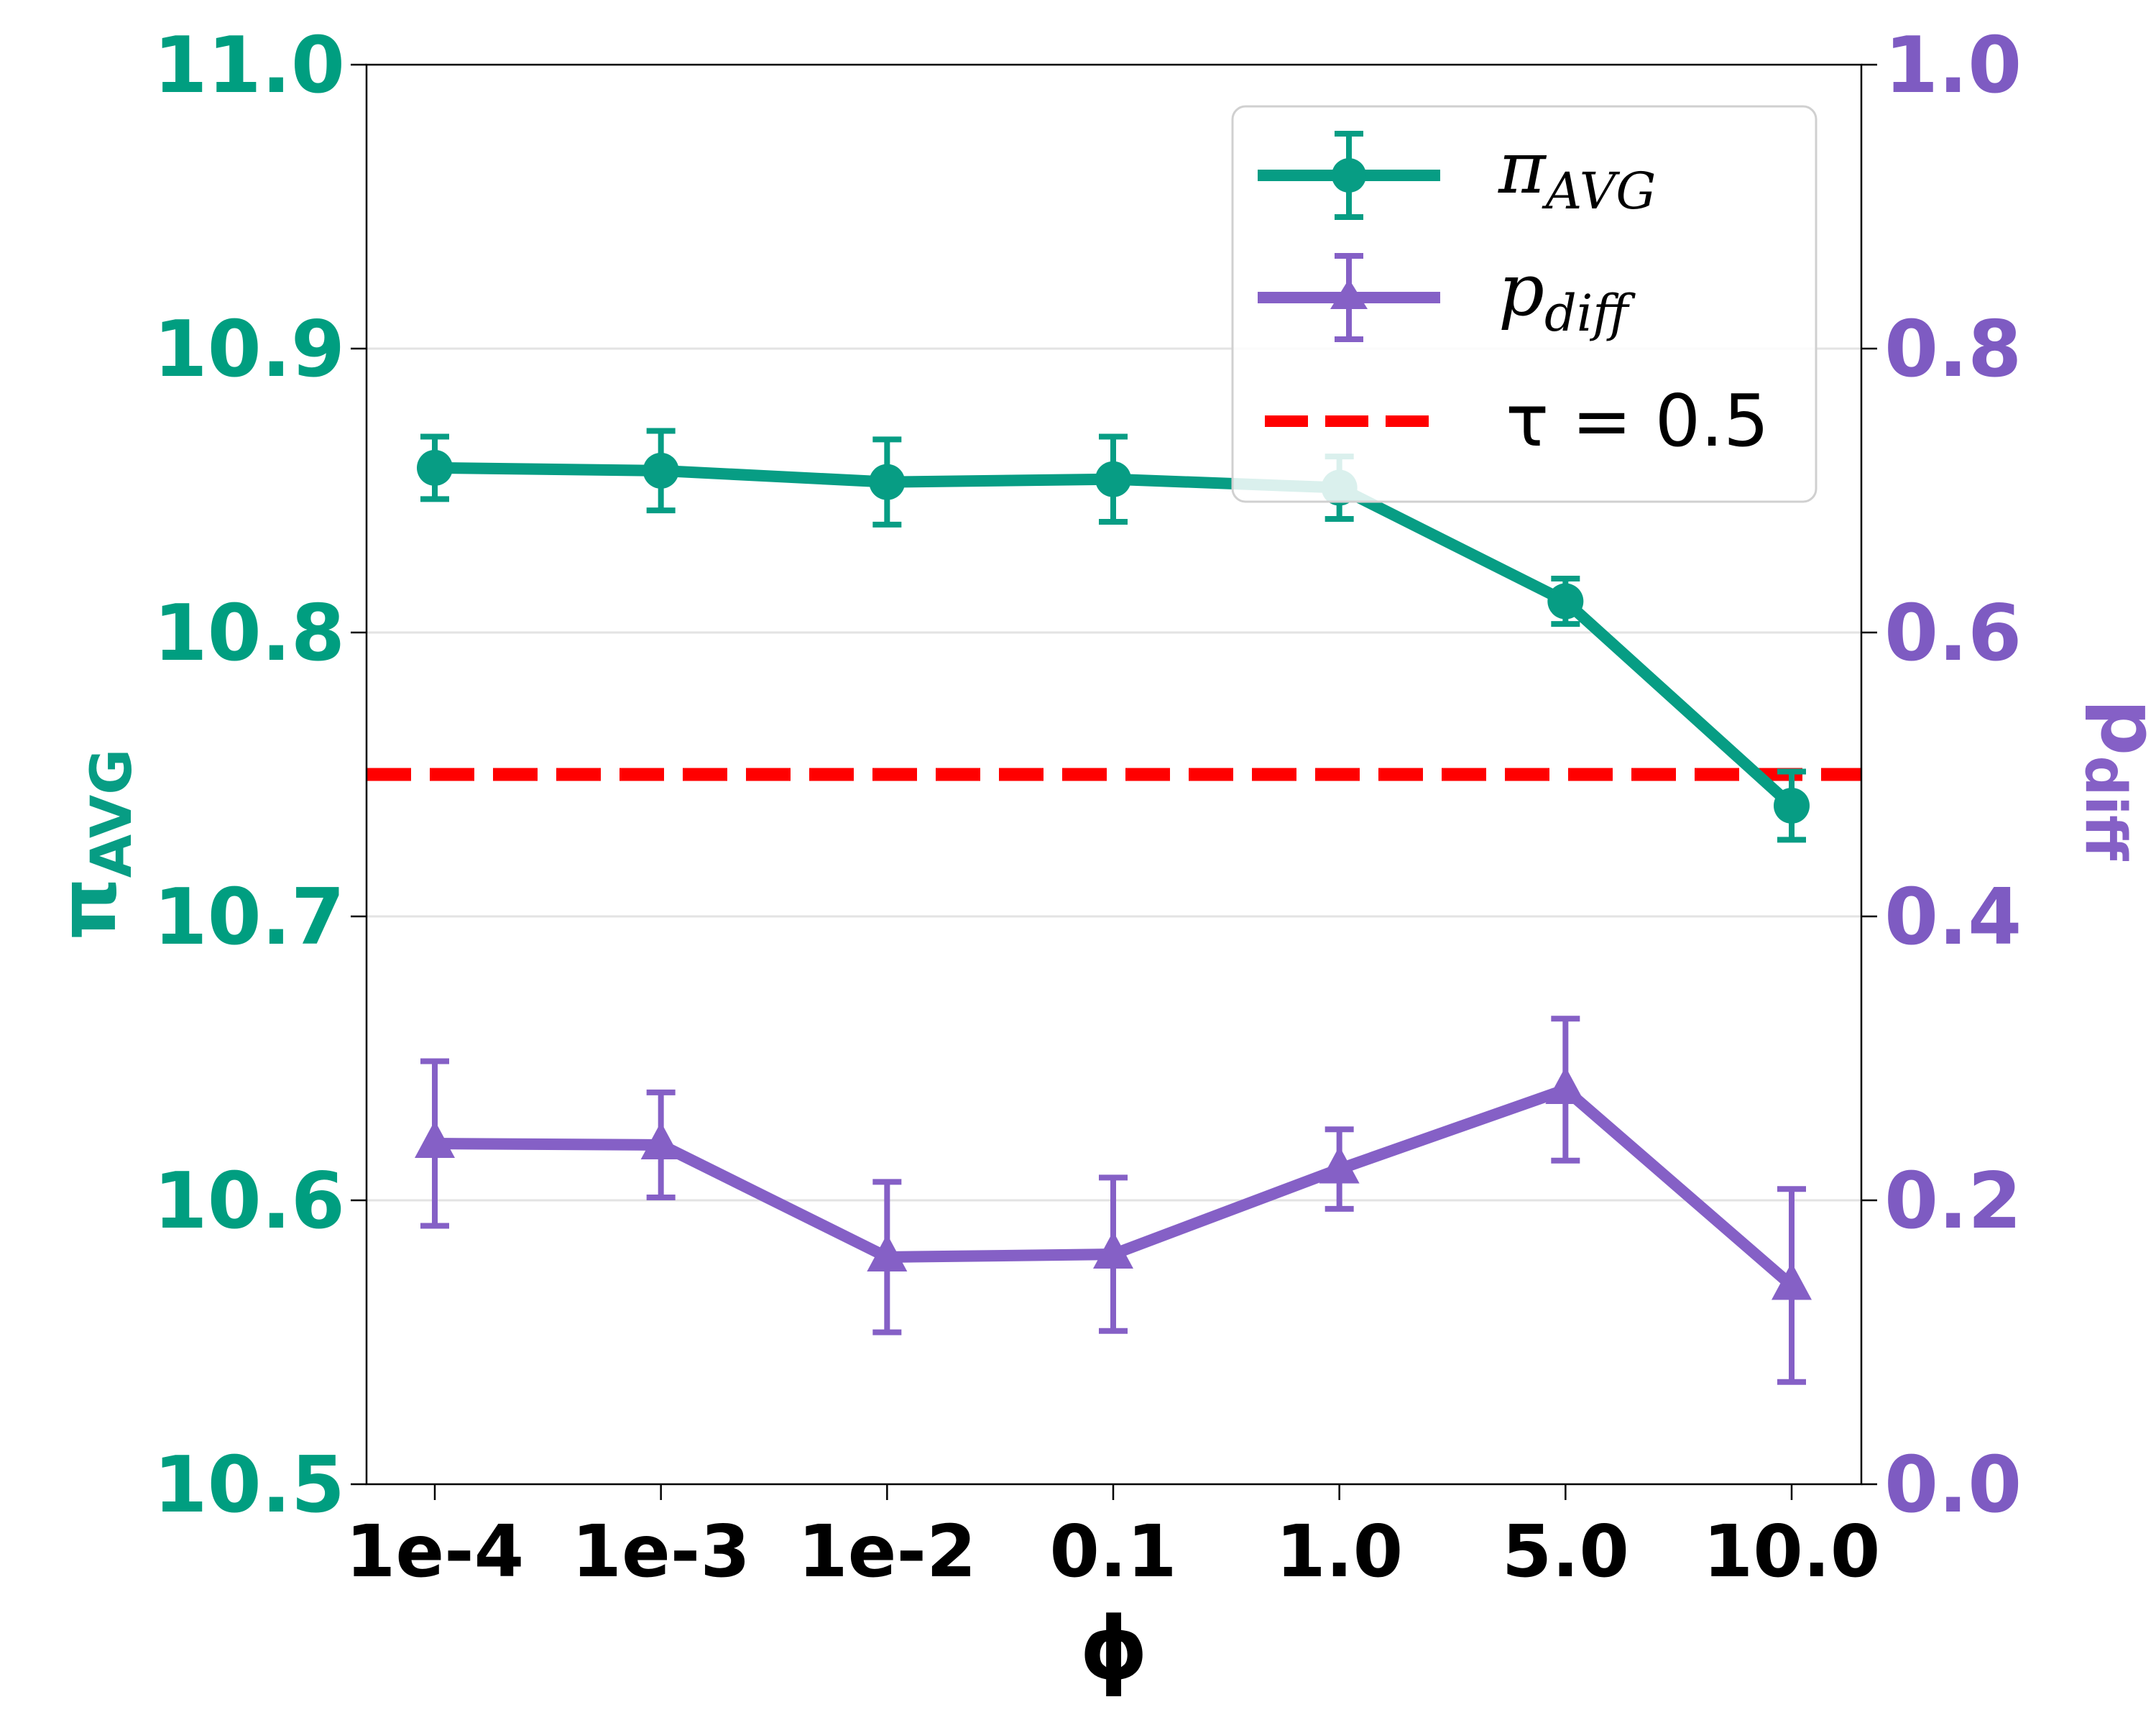  I want to click on legend-pi-main: π, so click(1522, 168).